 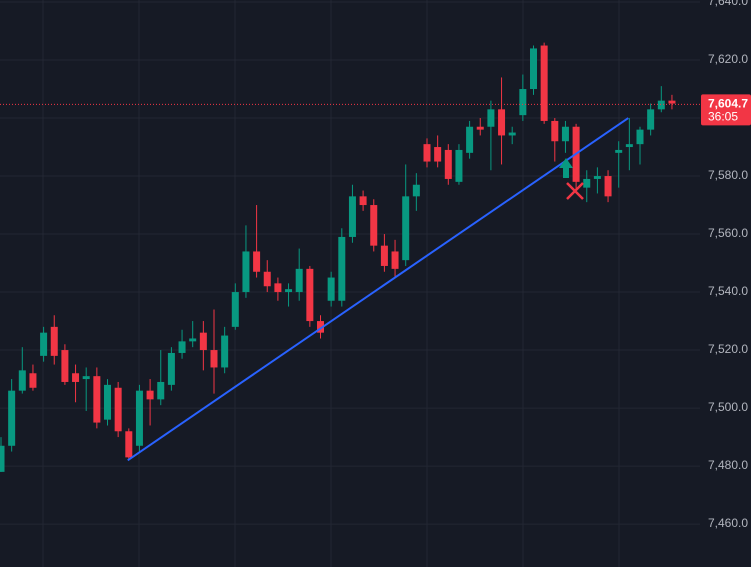 What do you see at coordinates (566, 168) in the screenshot?
I see `buy-marker` at bounding box center [566, 168].